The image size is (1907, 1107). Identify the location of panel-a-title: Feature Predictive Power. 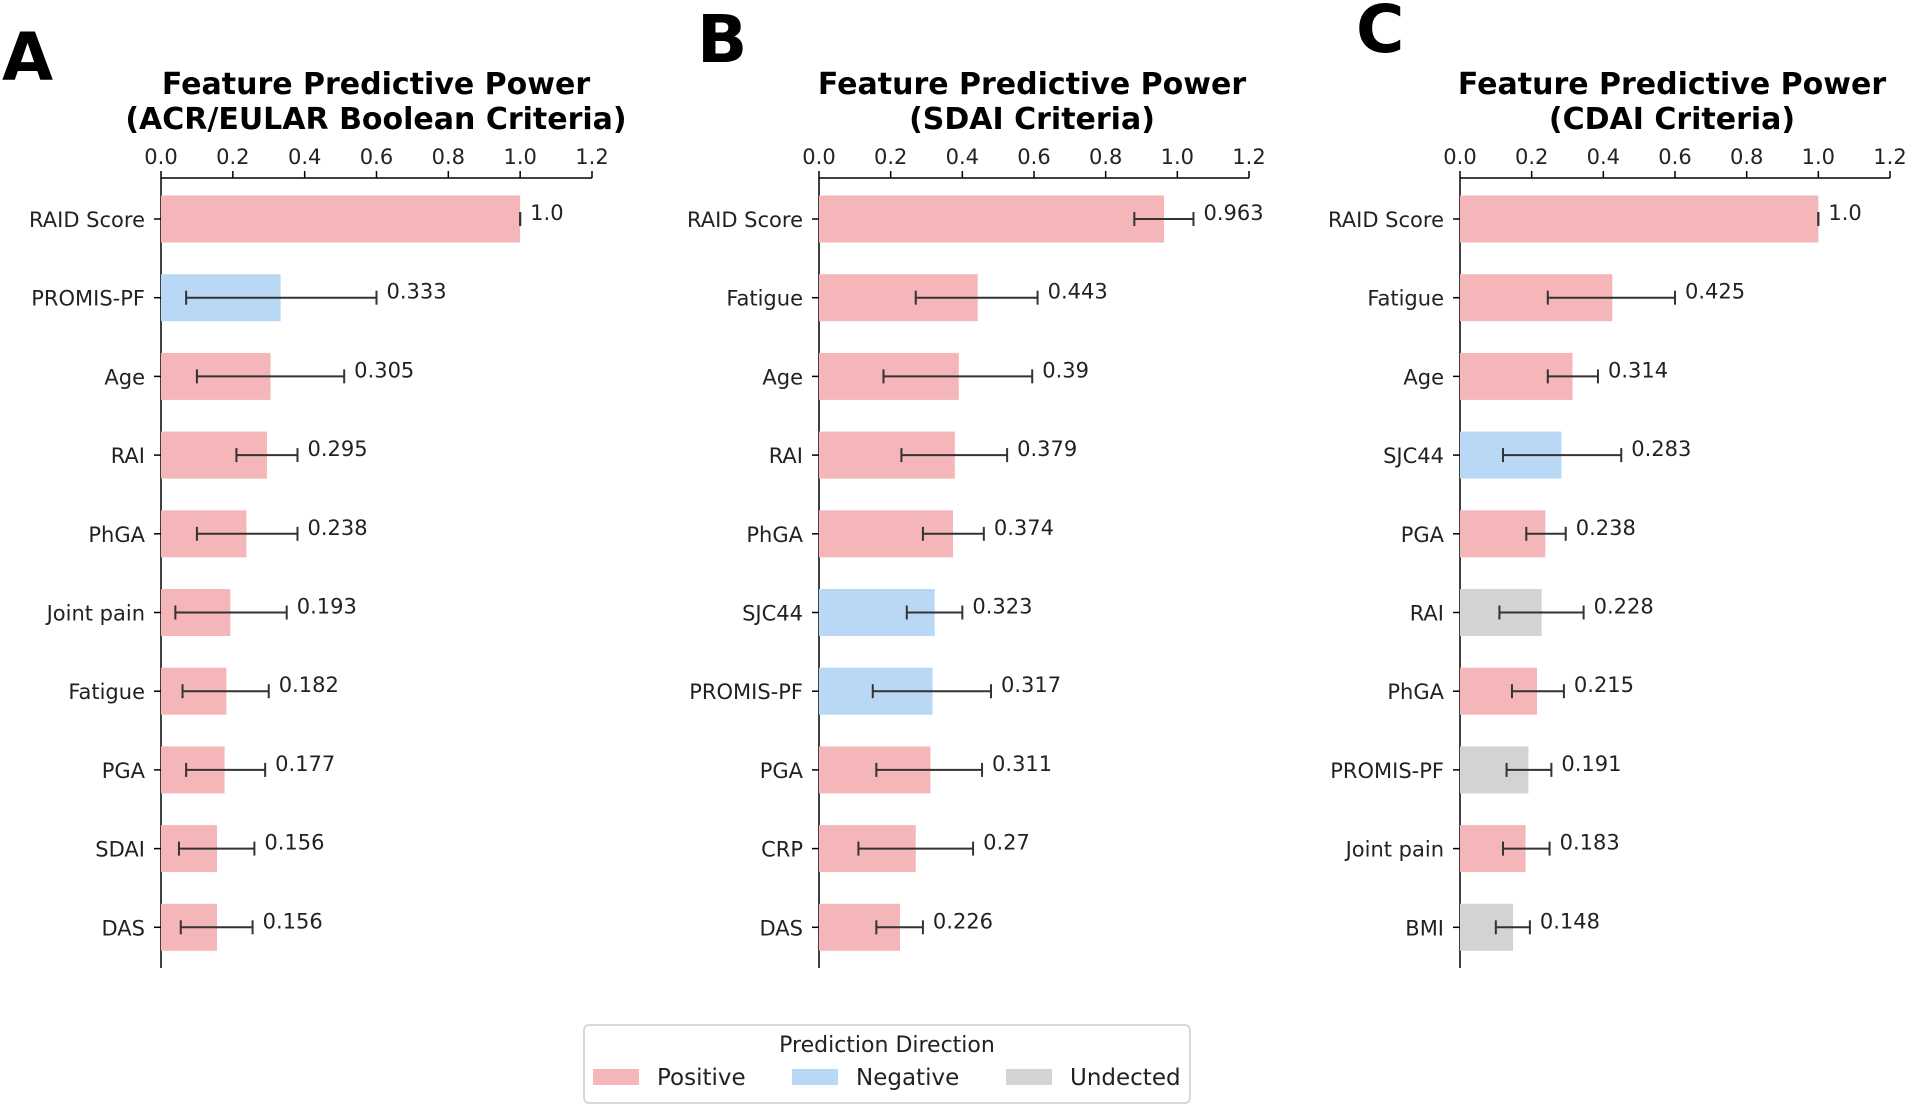
(376, 84).